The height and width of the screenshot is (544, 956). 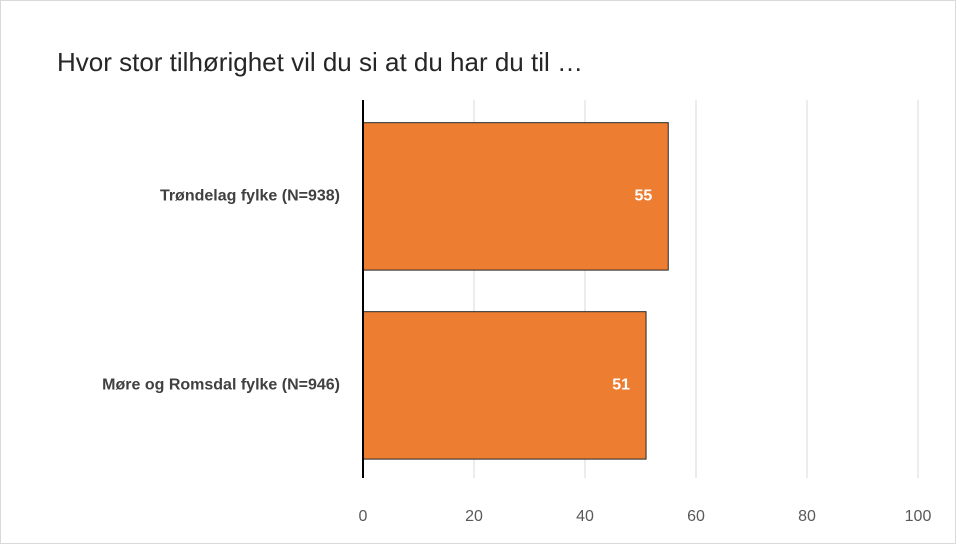 I want to click on data-label: 55, so click(x=643, y=196).